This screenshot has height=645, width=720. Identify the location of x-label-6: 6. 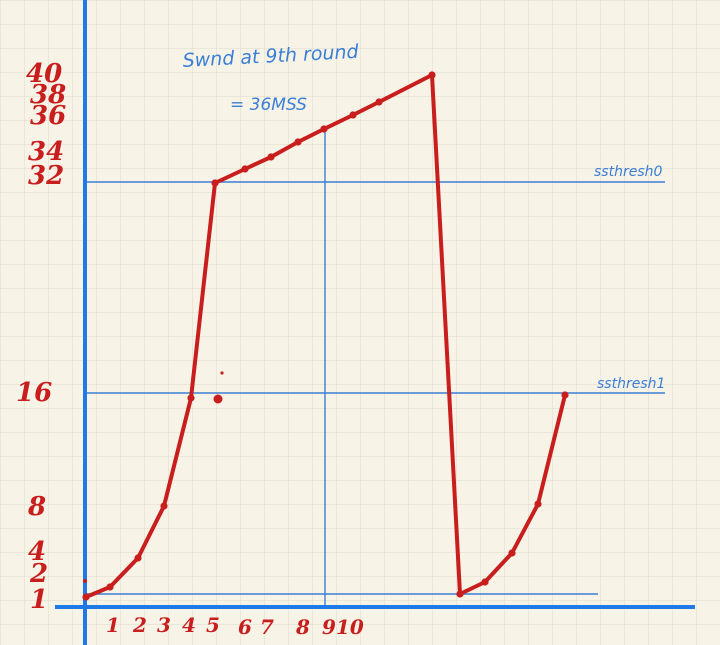
(245, 627).